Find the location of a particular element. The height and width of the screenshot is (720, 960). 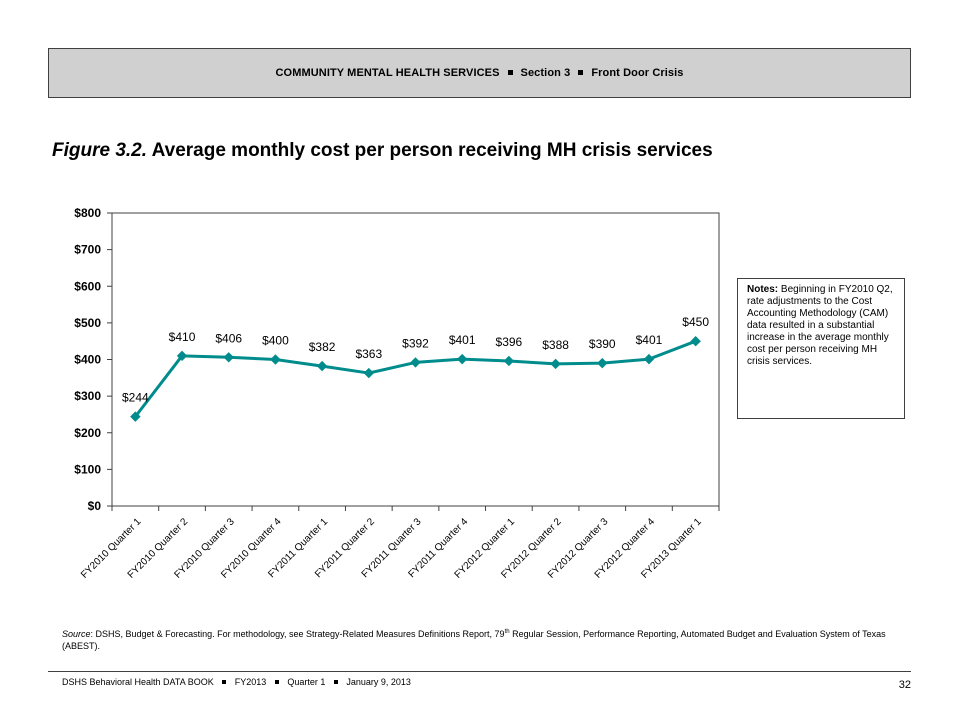

footer-book-title: DSHS Behavioral Health DATA BOOK is located at coordinates (138, 682).